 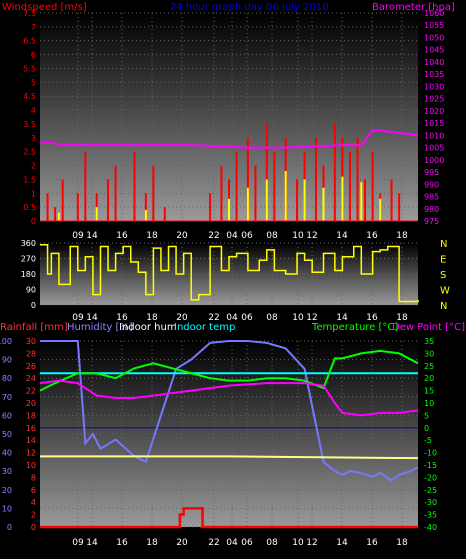 What do you see at coordinates (29, 152) in the screenshot?
I see `windspeed-tick-label: 2.5` at bounding box center [29, 152].